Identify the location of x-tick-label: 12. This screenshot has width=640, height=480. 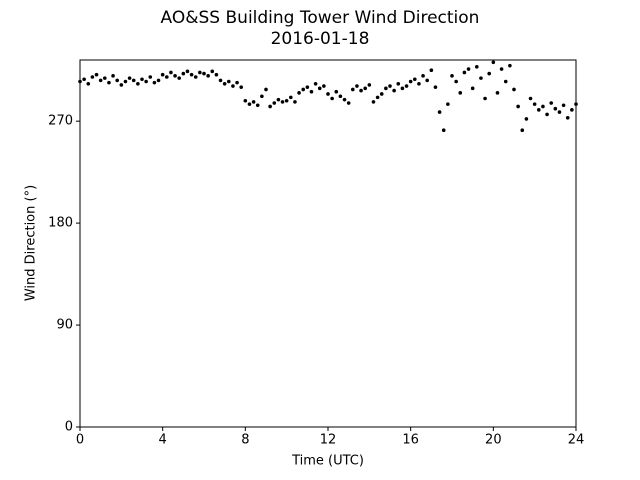
(328, 440).